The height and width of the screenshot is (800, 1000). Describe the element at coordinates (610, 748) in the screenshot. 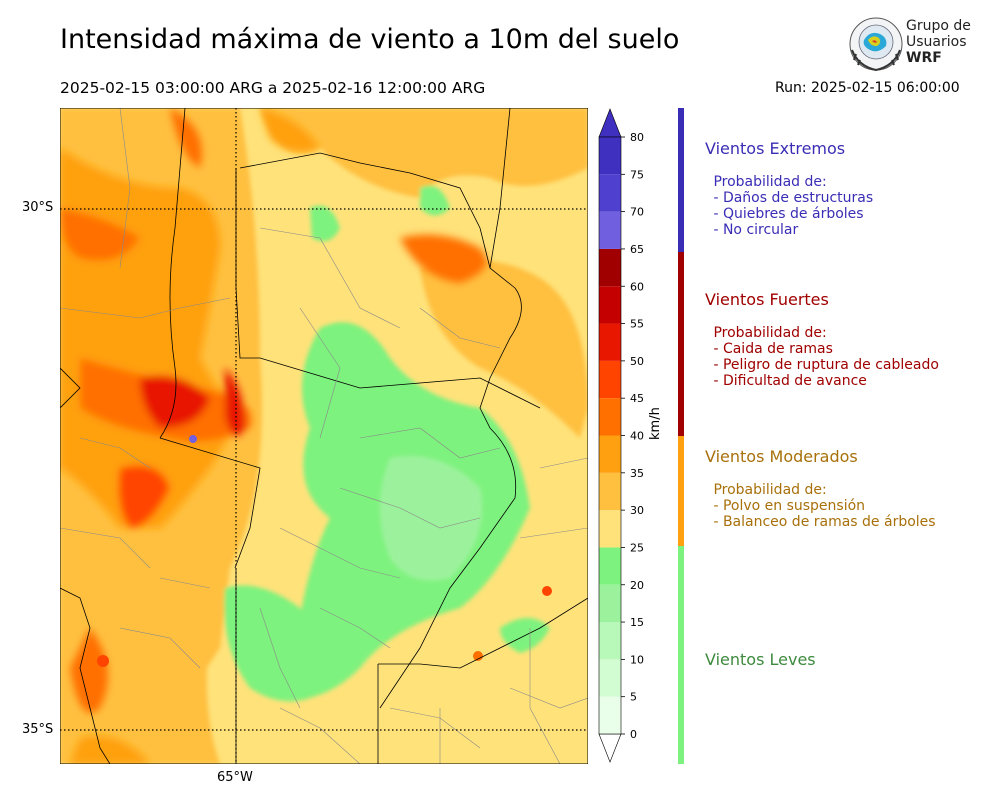

I see `colorbar-min-extend` at that location.